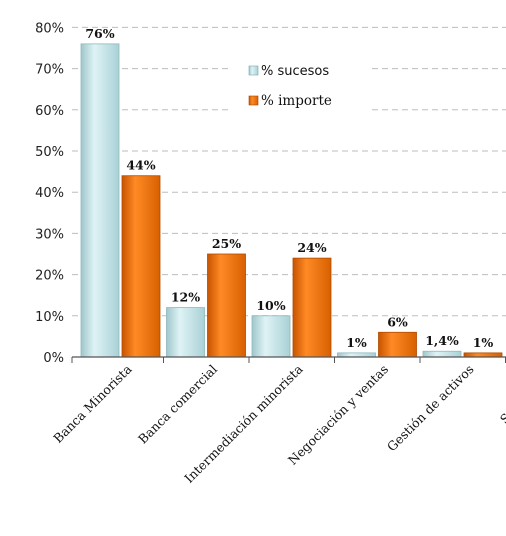 The image size is (506, 536). I want to click on category-label: Banca comercial, so click(177, 404).